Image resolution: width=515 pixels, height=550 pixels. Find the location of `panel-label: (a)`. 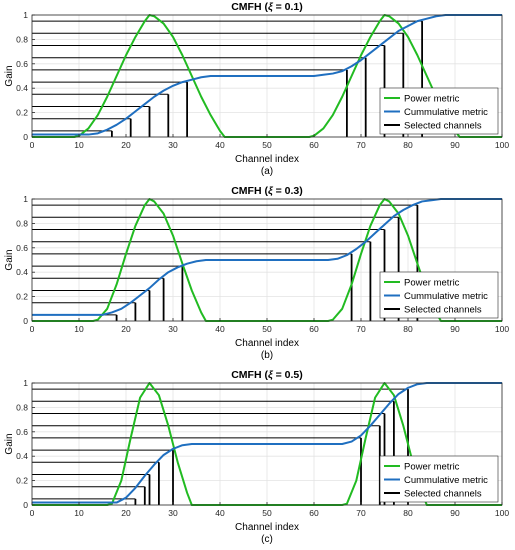

panel-label: (a) is located at coordinates (267, 171).